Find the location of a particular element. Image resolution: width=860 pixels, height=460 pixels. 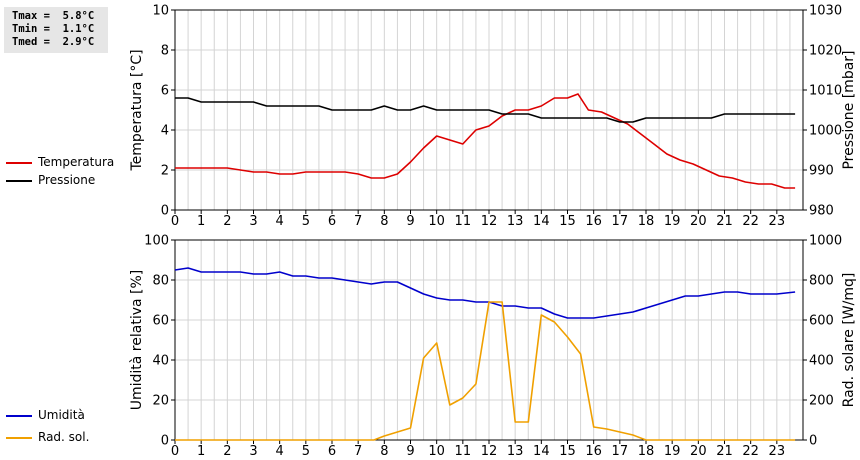

legend-pressure: Pressione is located at coordinates (50, 180).